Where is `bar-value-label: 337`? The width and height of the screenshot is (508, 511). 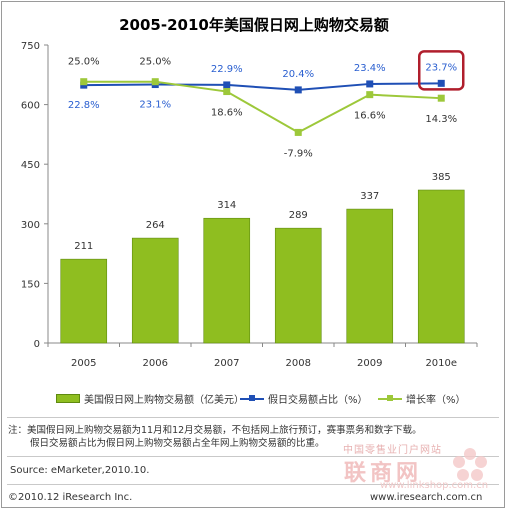
bar-value-label: 337 is located at coordinates (369, 196).